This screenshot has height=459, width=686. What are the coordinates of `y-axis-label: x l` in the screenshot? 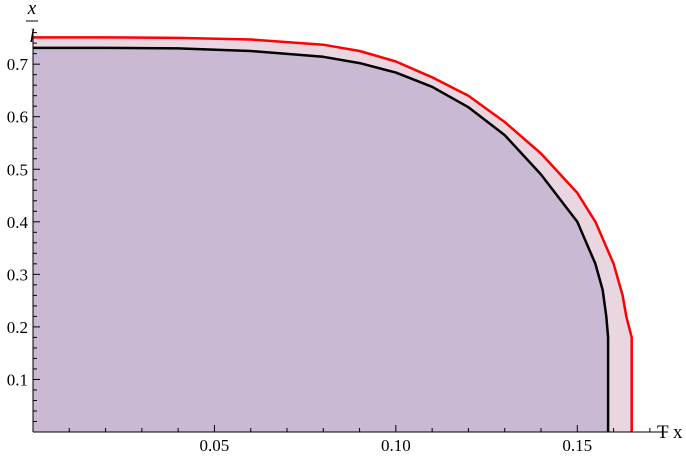 It's located at (32, 23).